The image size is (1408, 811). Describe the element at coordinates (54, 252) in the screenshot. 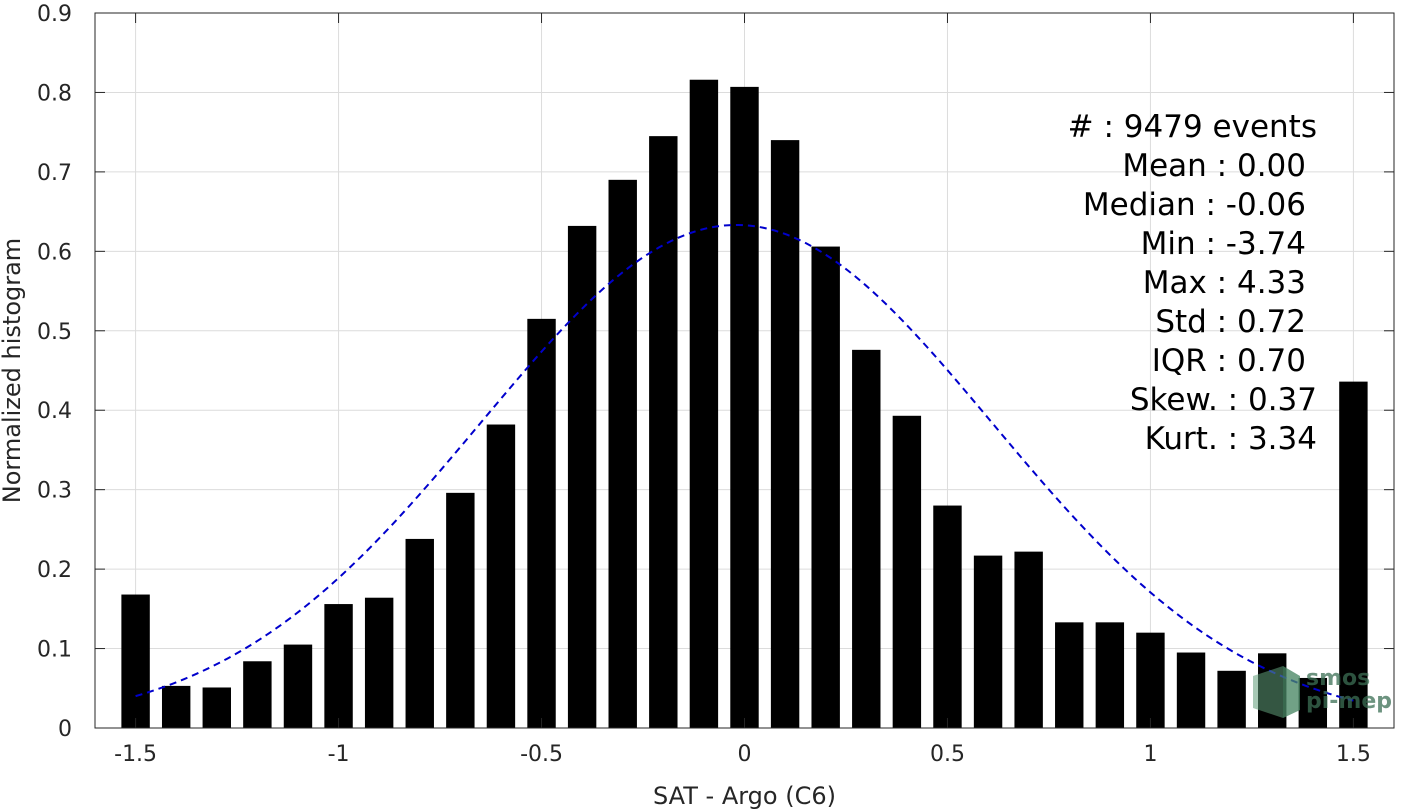

I see `y-tick-label-6: 0.6` at that location.